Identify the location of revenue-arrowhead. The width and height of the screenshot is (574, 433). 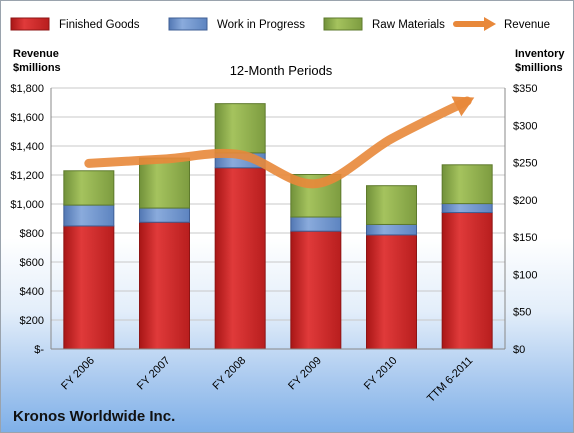
(463, 106).